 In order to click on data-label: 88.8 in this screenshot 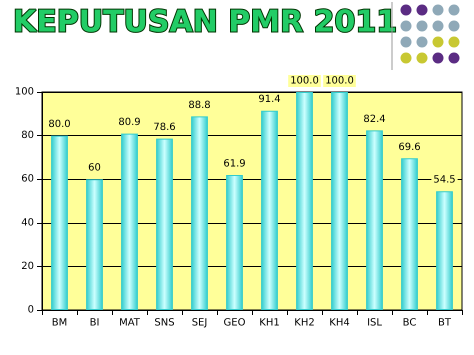, I will do `click(199, 105)`.